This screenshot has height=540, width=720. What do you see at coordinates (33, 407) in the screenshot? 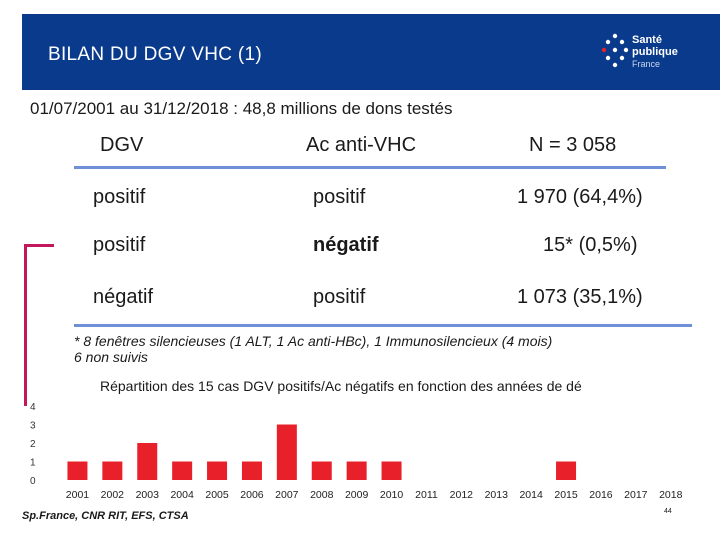
I see `y-tick-label: 4` at bounding box center [33, 407].